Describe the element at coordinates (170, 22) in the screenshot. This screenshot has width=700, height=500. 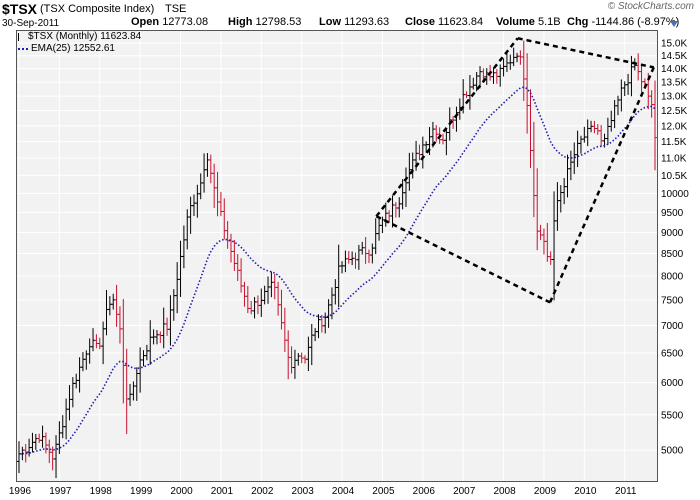
I see `open-quote: Open 12773.08` at that location.